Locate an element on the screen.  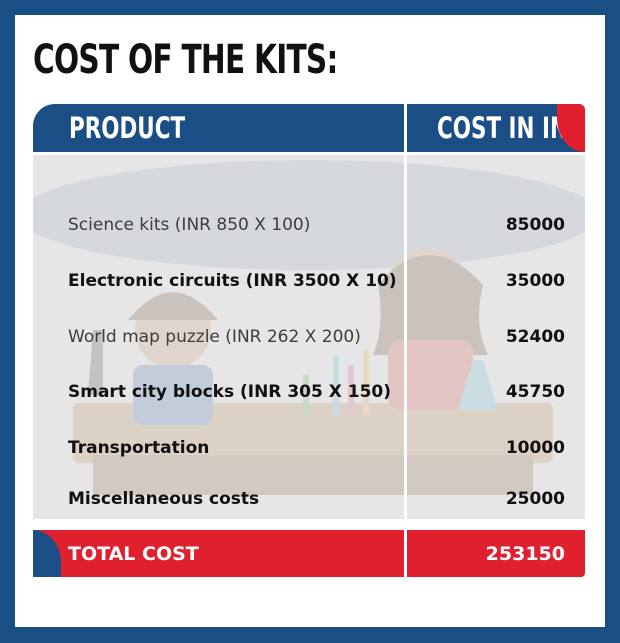
row-product-miscellaneous: Miscellaneous costs is located at coordinates (164, 499).